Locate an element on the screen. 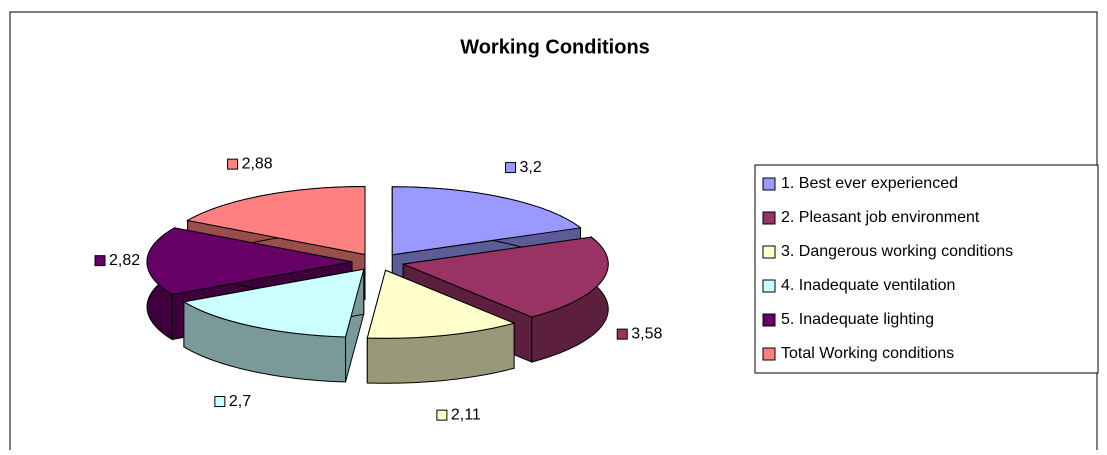 This screenshot has width=1107, height=455. data-label: 2,82 is located at coordinates (124, 260).